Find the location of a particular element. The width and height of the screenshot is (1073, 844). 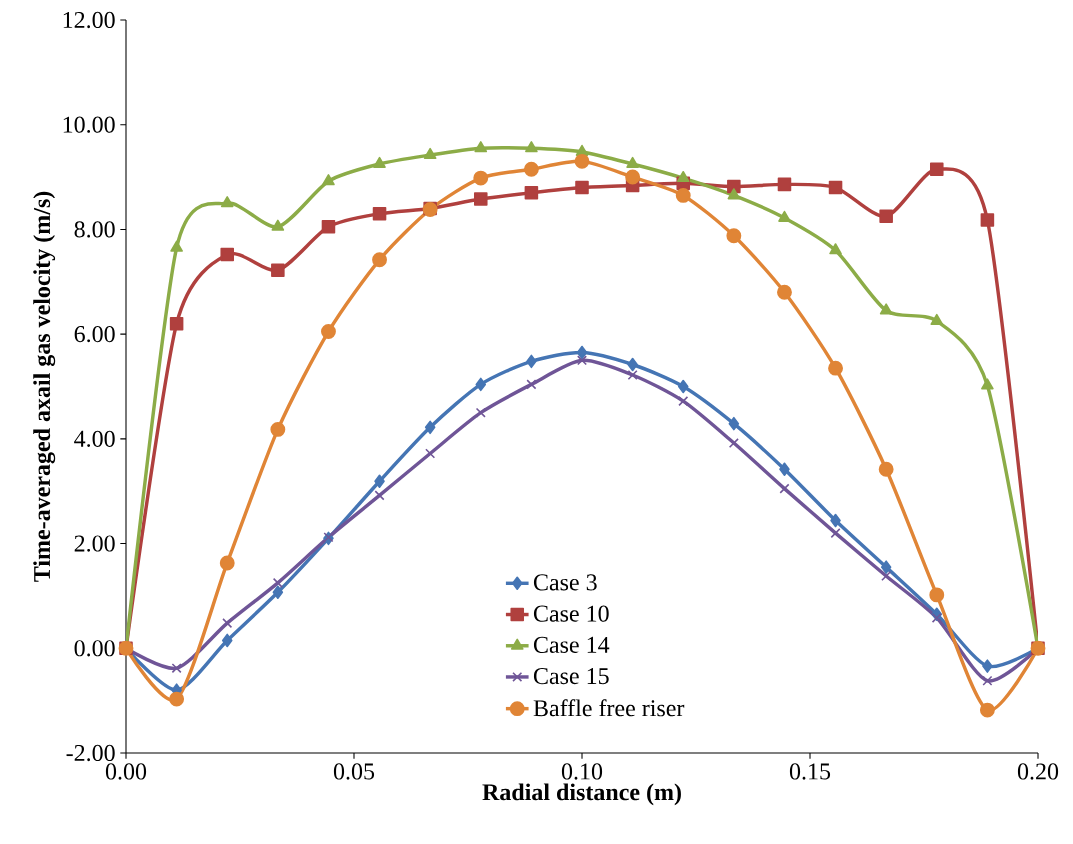

y-tick-label: 4.00 is located at coordinates (94, 438).